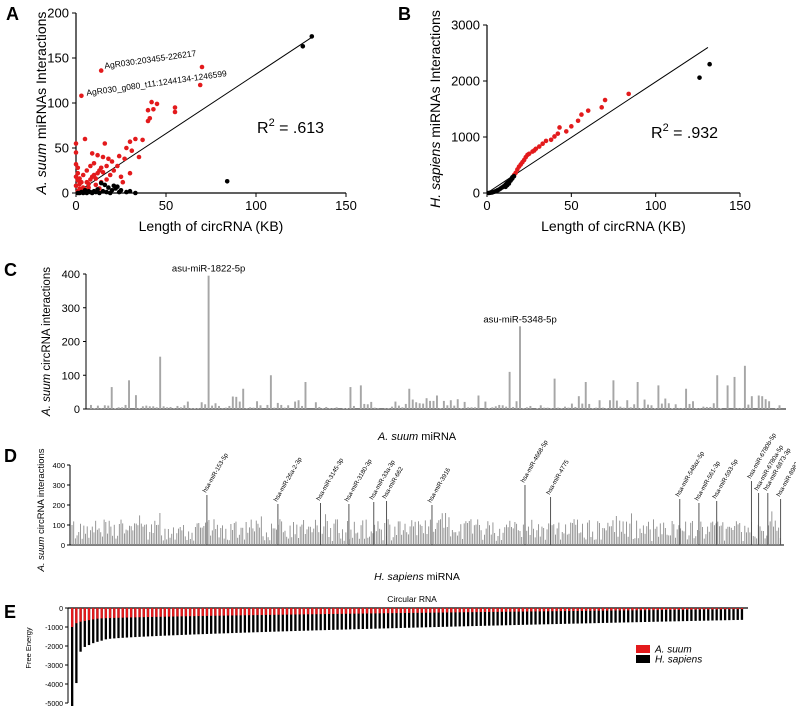 This screenshot has width=796, height=706. What do you see at coordinates (28, 648) in the screenshot?
I see `y-axis-label: Free Energy` at bounding box center [28, 648].